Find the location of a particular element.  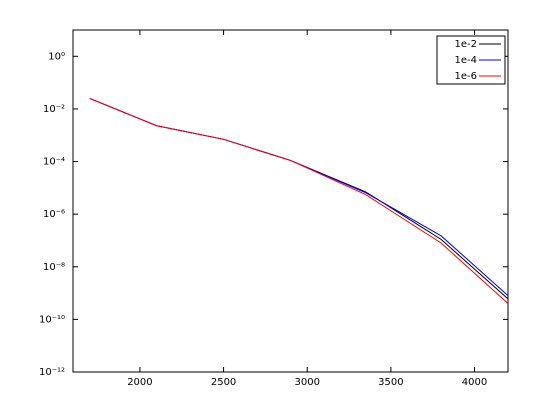

legend-label: 1e-4 is located at coordinates (466, 60).